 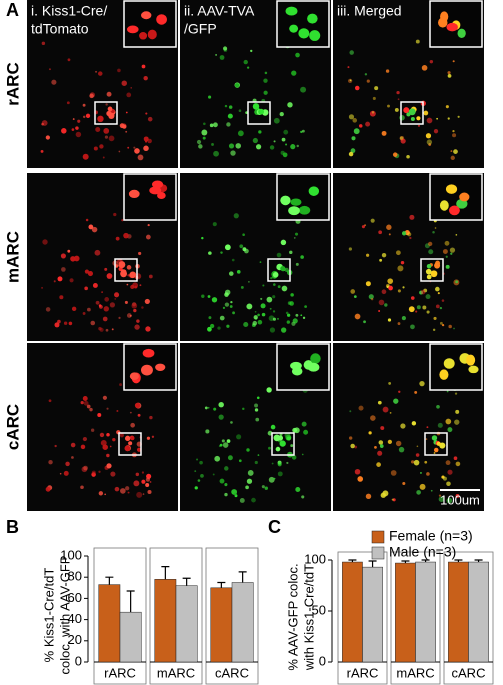 What do you see at coordinates (12, 527) in the screenshot?
I see `panel-label: B` at bounding box center [12, 527].